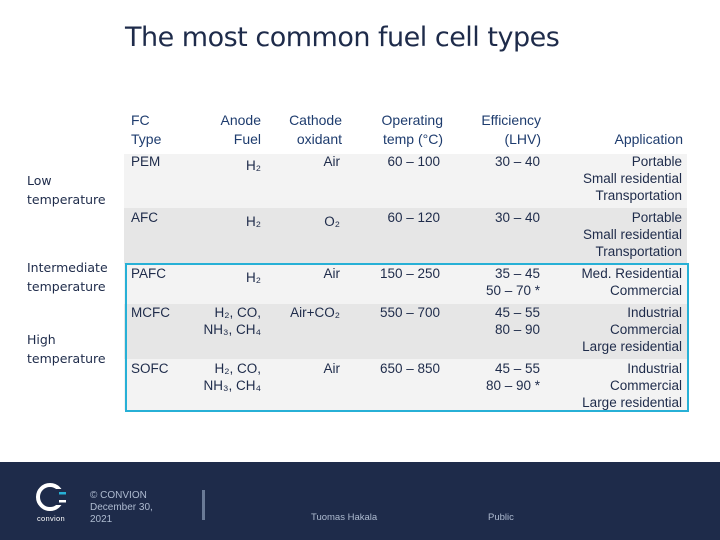 This screenshot has height=540, width=720. What do you see at coordinates (146, 129) in the screenshot?
I see `header-type: FC Type` at bounding box center [146, 129].